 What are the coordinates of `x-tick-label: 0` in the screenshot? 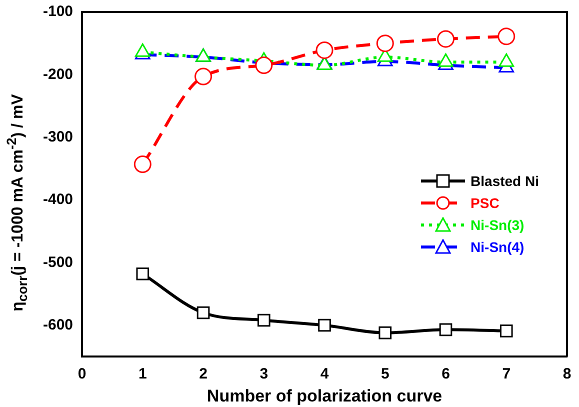 It's located at (82, 374).